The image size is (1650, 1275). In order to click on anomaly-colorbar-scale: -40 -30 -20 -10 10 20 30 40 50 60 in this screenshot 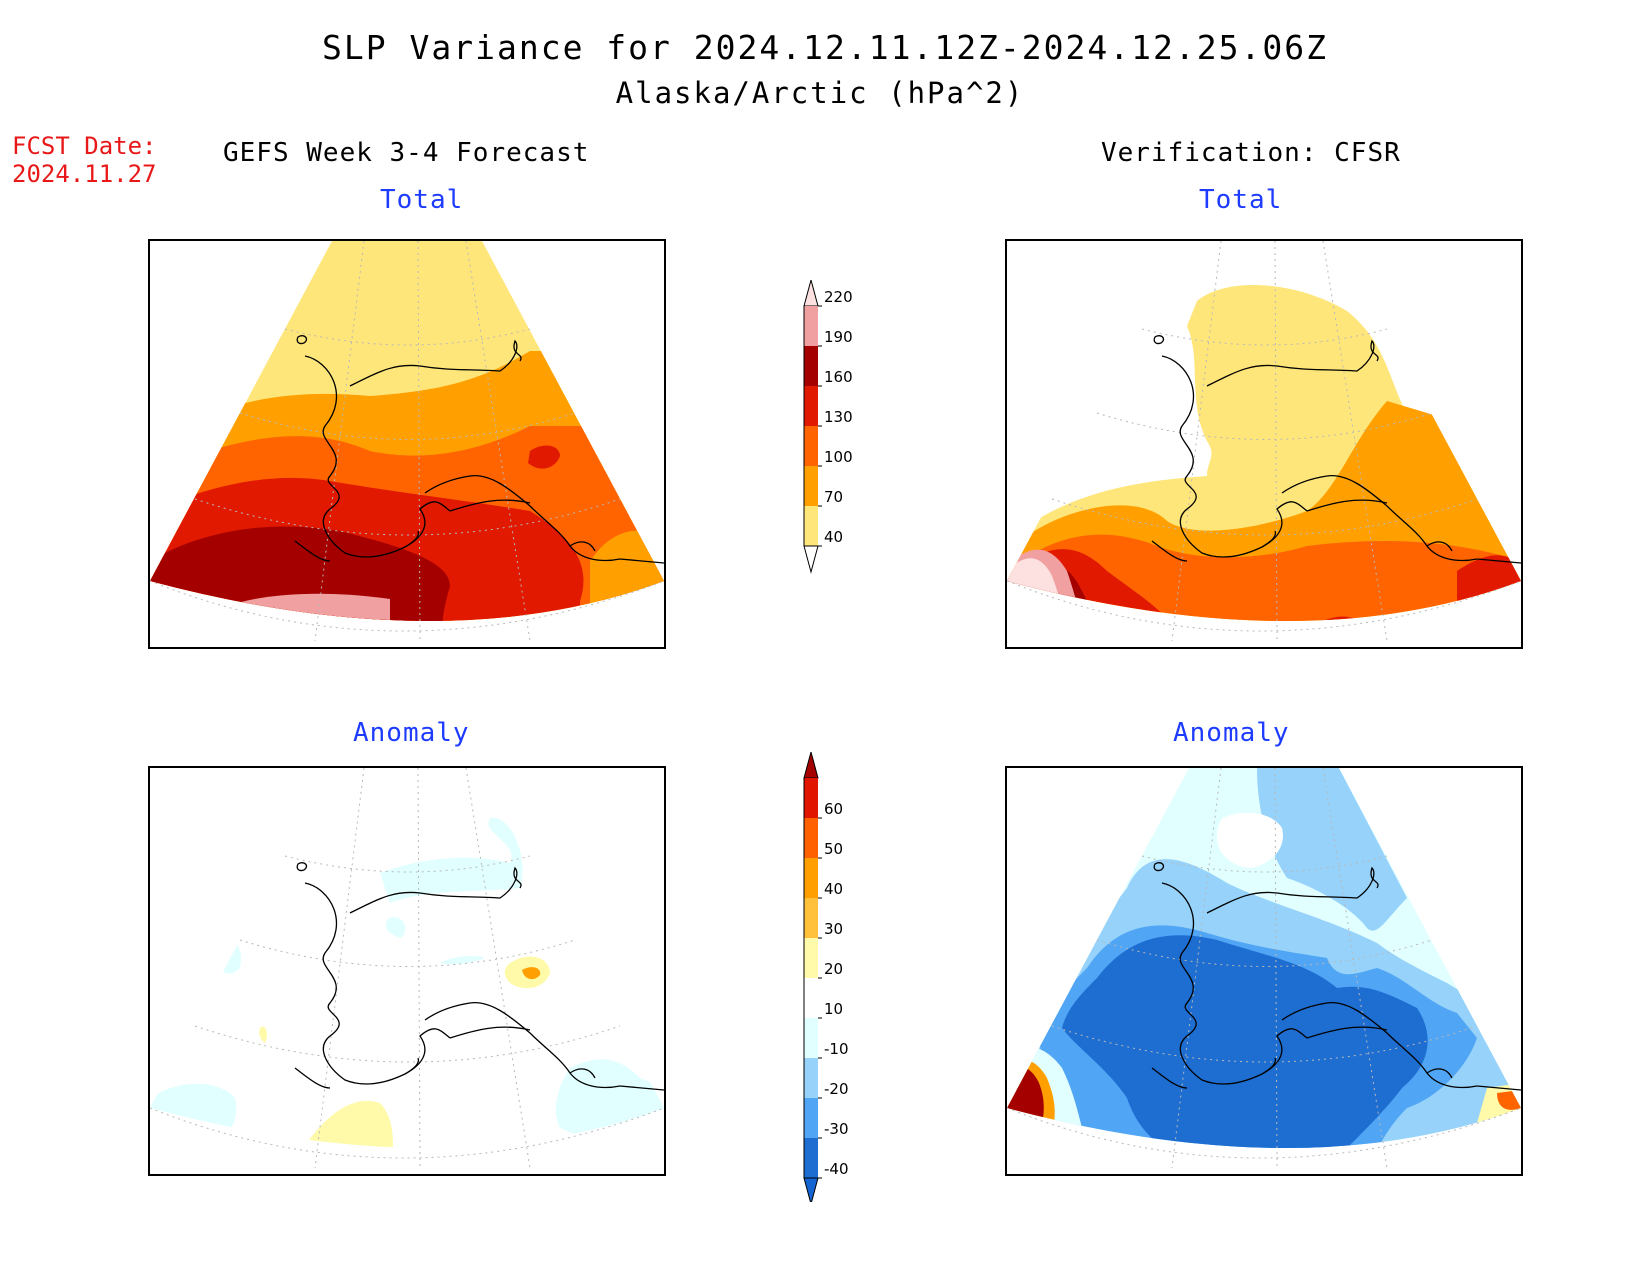, I will do `click(826, 977)`.